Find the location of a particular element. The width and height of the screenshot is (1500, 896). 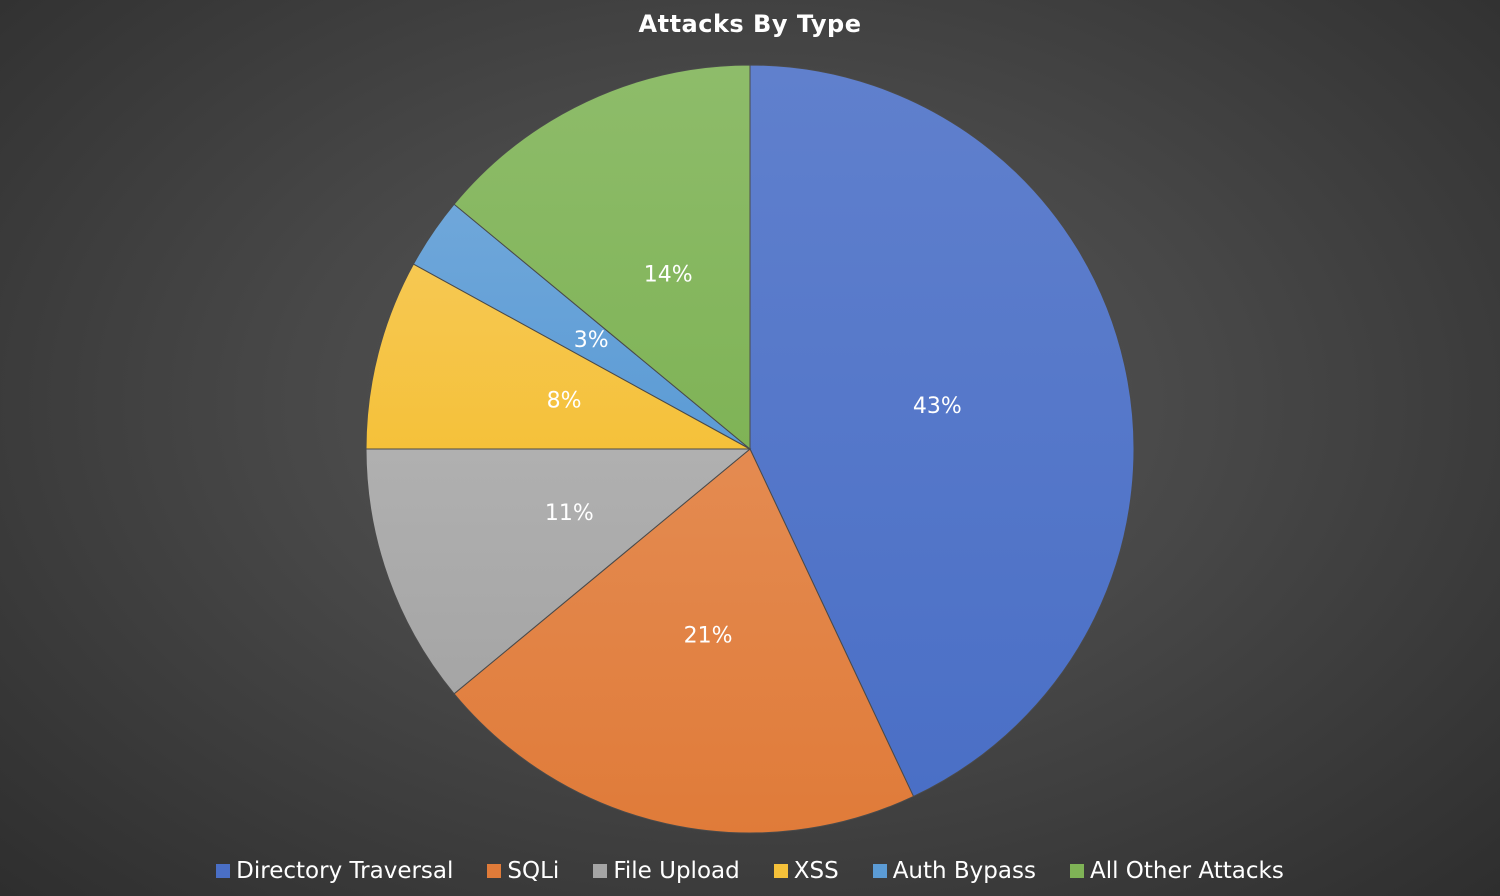

legend-item-directory-traversal: Directory Traversal is located at coordinates (334, 871).